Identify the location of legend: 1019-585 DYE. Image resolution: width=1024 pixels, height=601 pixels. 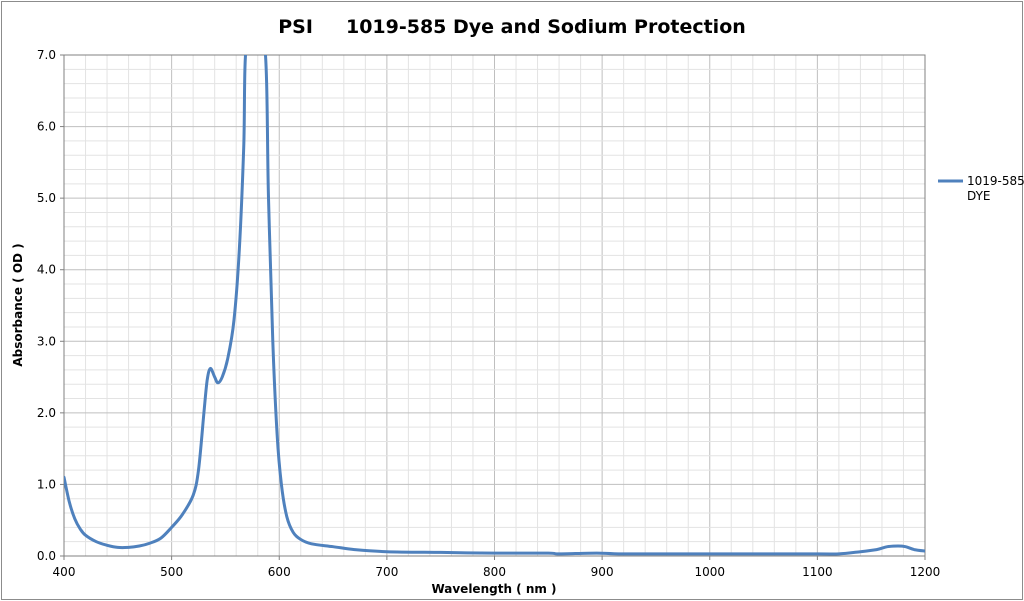
(981, 188).